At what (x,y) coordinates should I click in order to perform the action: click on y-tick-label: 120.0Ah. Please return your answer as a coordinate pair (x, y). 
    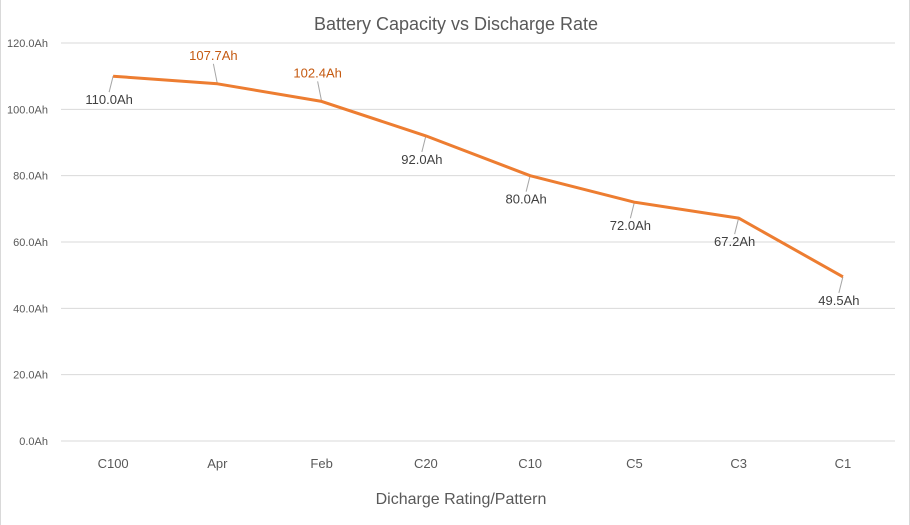
    Looking at the image, I should click on (27, 44).